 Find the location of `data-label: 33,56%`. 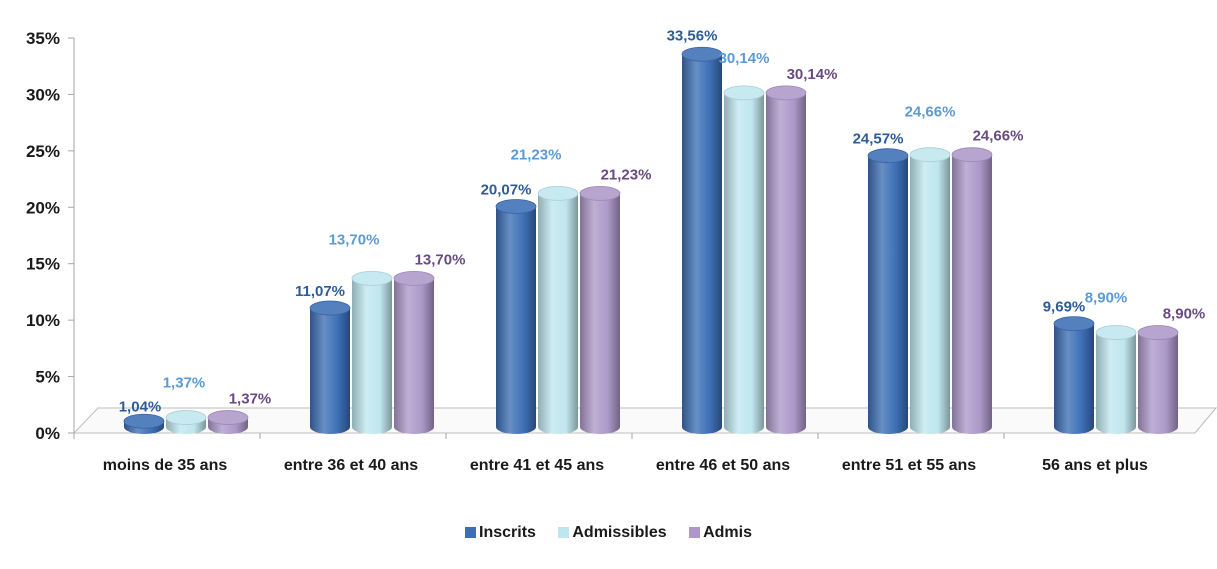

data-label: 33,56% is located at coordinates (692, 35).